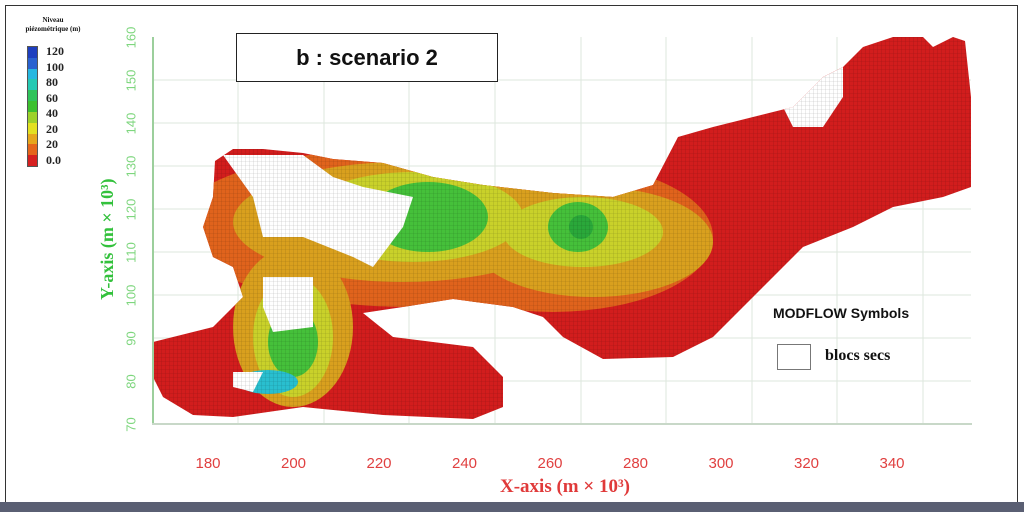  I want to click on y-tick-label: 80, so click(131, 381).